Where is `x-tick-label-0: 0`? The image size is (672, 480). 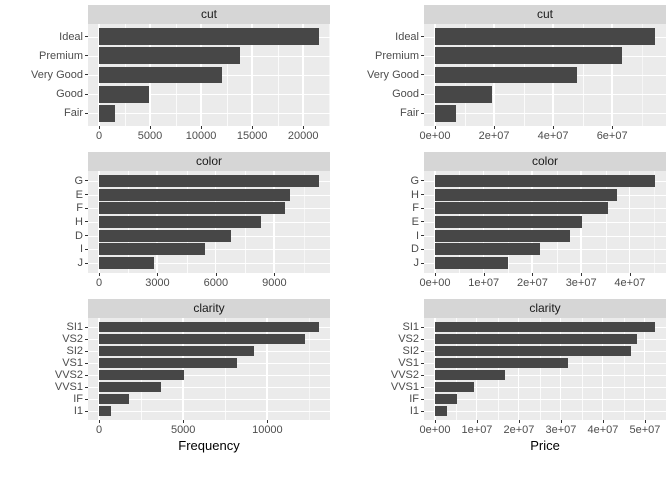
x-tick-label-0: 0 is located at coordinates (99, 136).